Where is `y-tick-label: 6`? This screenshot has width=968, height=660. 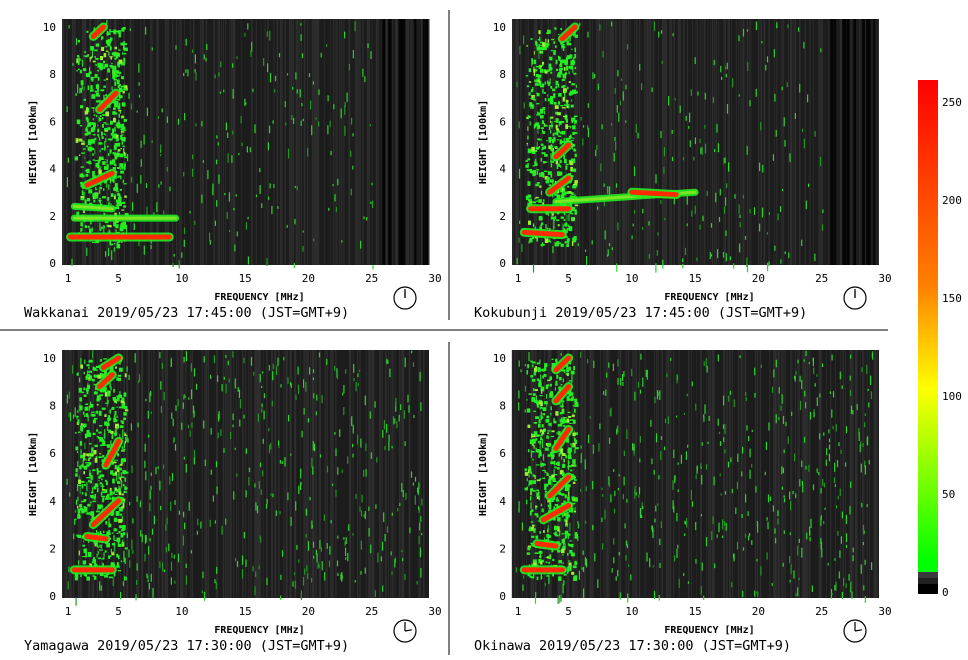
y-tick-label: 6 is located at coordinates (52, 121).